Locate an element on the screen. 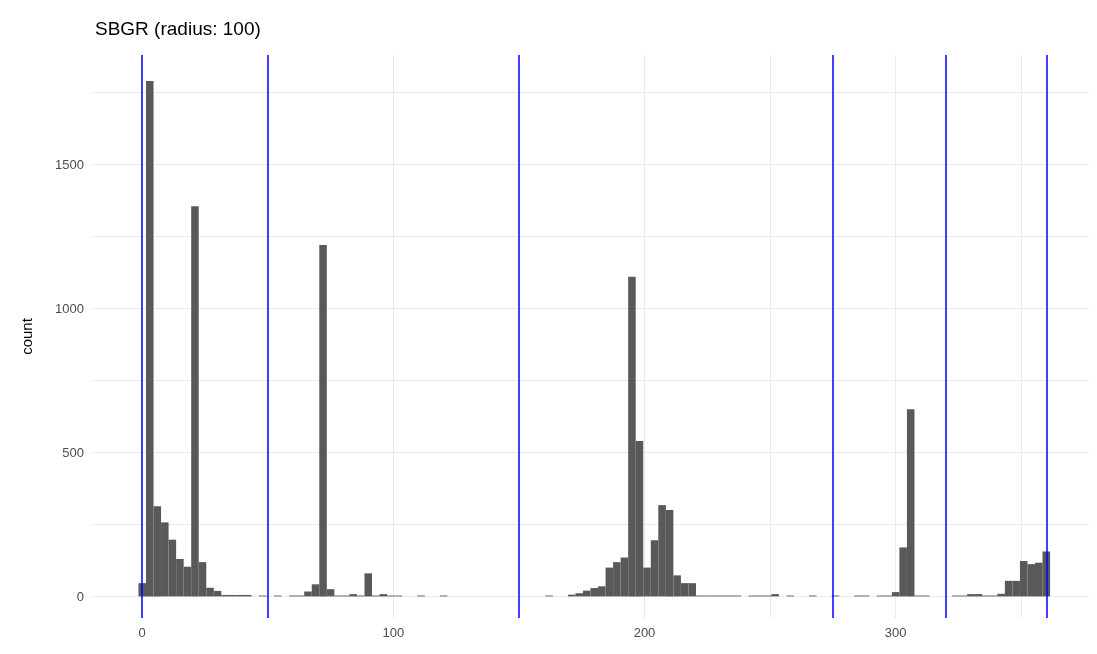 The height and width of the screenshot is (654, 1097). y-tick-label: 500 is located at coordinates (73, 452).